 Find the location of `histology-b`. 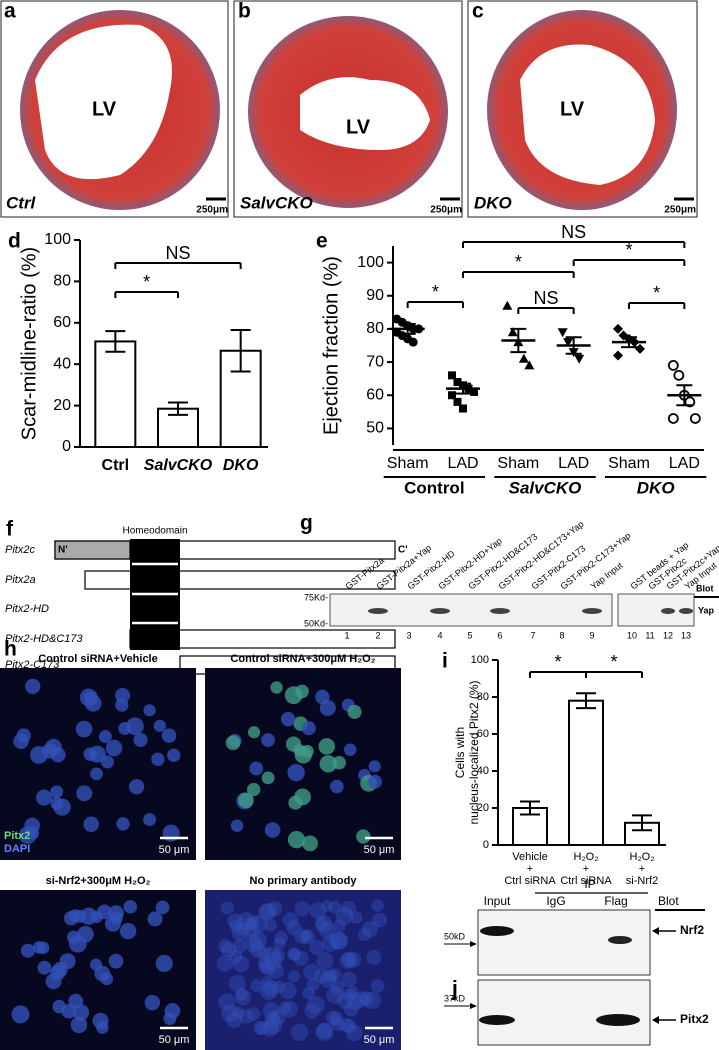

histology-b is located at coordinates (348, 109).